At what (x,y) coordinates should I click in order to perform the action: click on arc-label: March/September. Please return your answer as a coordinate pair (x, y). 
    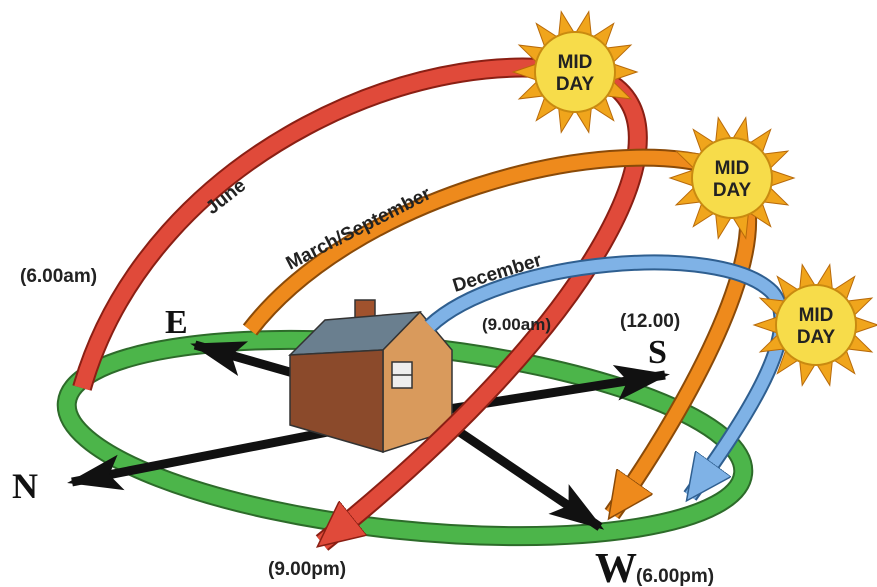
    Looking at the image, I should click on (359, 228).